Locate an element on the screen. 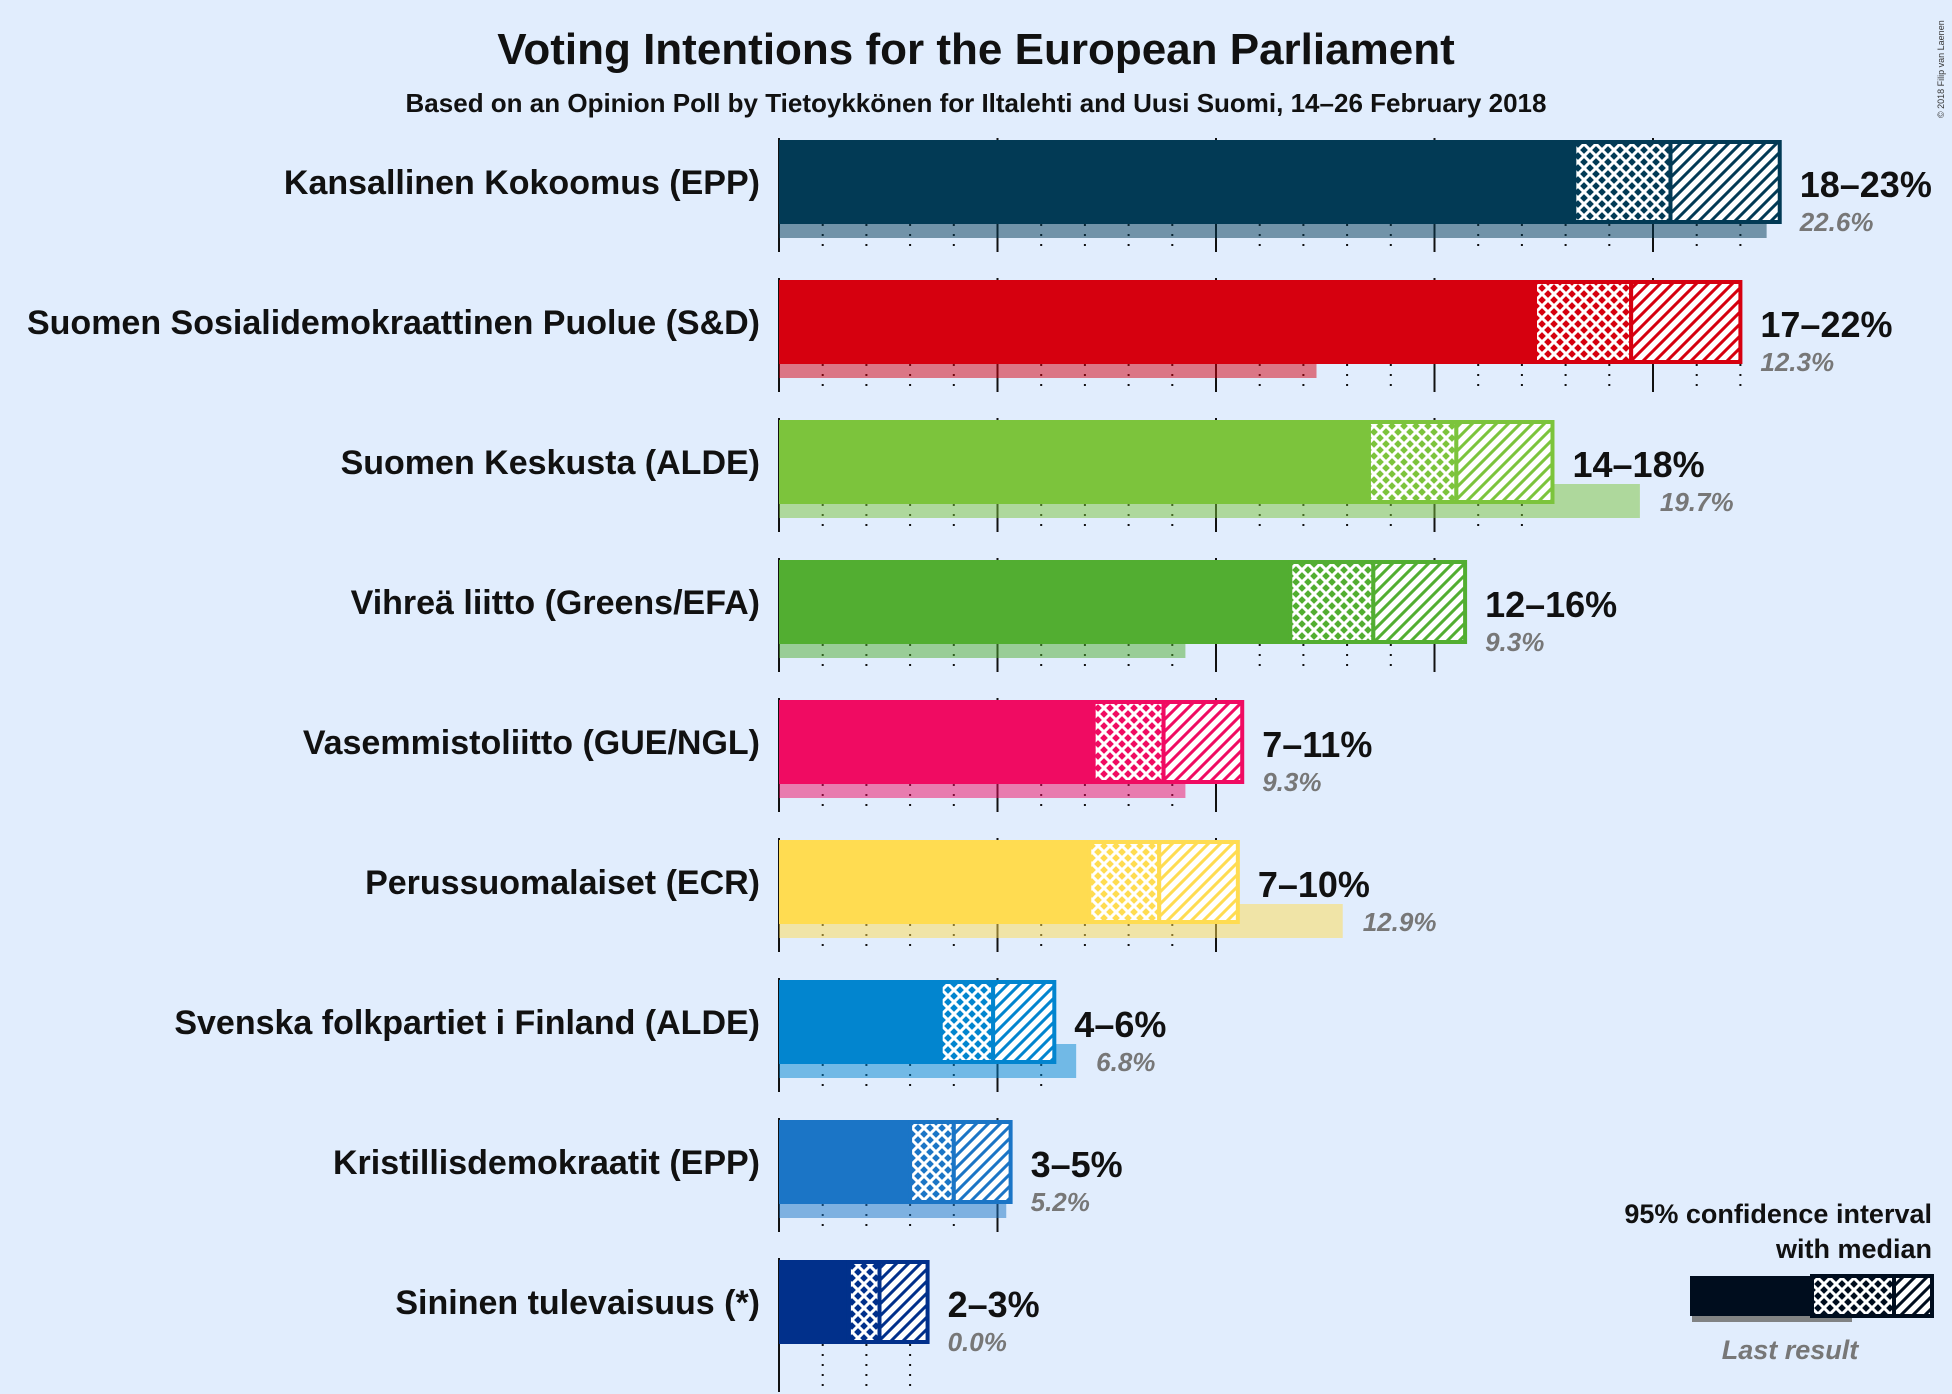 This screenshot has width=1952, height=1394. range-label: 12–16% is located at coordinates (1551, 604).